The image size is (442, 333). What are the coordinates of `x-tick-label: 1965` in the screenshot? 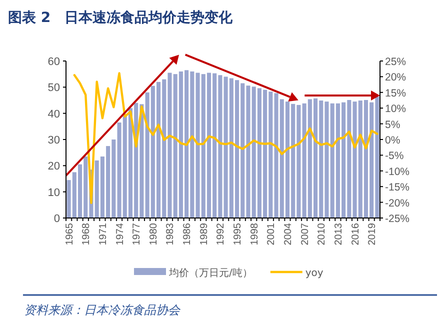 It's located at (70, 234).